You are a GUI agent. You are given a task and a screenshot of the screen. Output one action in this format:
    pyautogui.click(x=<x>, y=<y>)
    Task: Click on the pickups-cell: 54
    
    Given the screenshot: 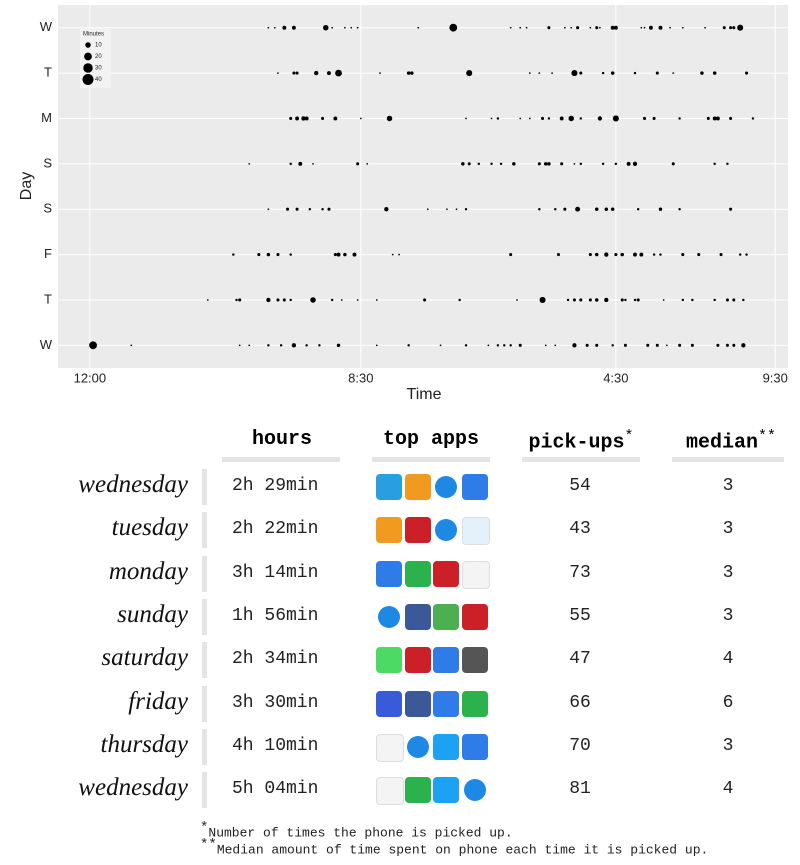 What is the action you would take?
    pyautogui.click(x=580, y=486)
    